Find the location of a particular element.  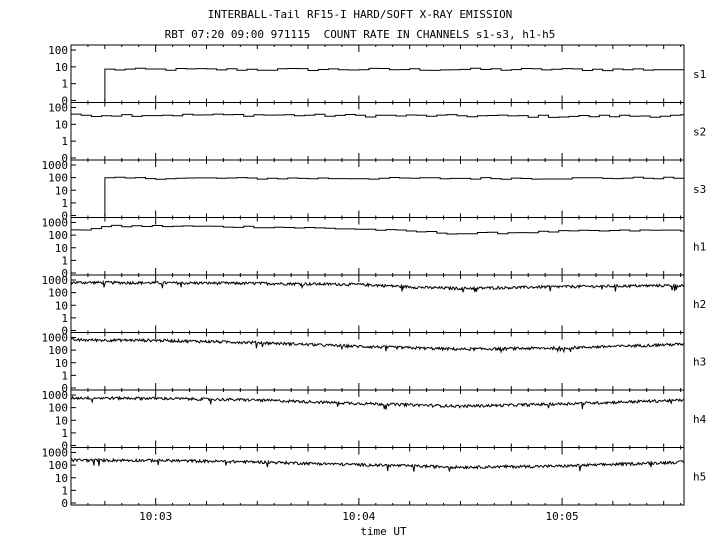

x-tick-label: 10:03 is located at coordinates (155, 516).